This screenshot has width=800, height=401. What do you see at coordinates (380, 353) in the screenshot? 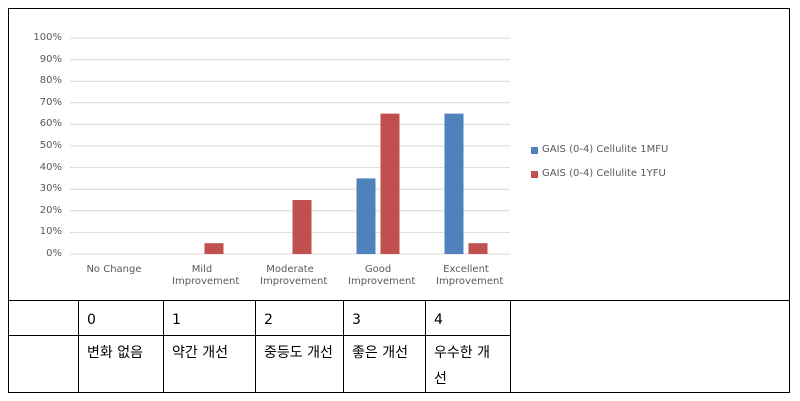
I see `table-cell: 좋은 개선` at bounding box center [380, 353].